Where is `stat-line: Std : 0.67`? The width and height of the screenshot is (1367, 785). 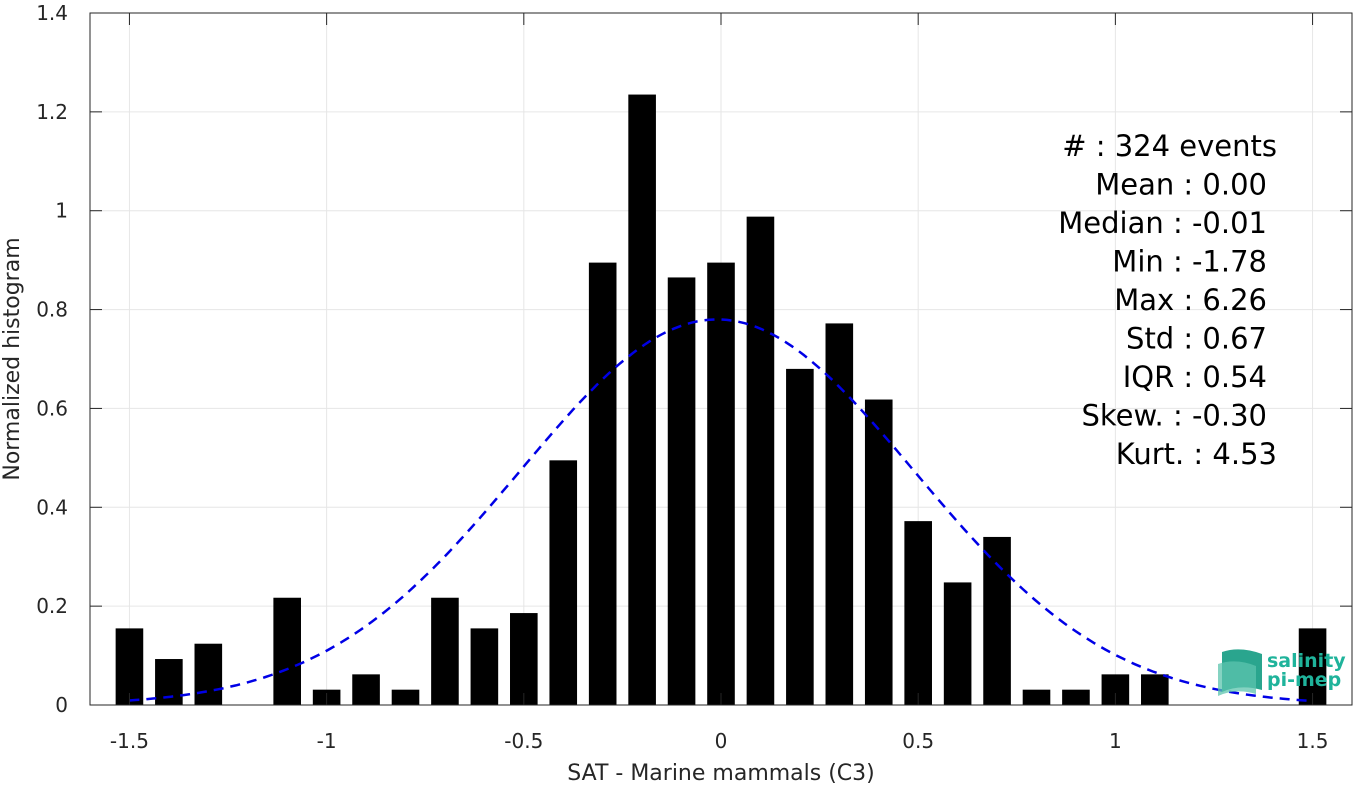 stat-line: Std : 0.67 is located at coordinates (1196, 339).